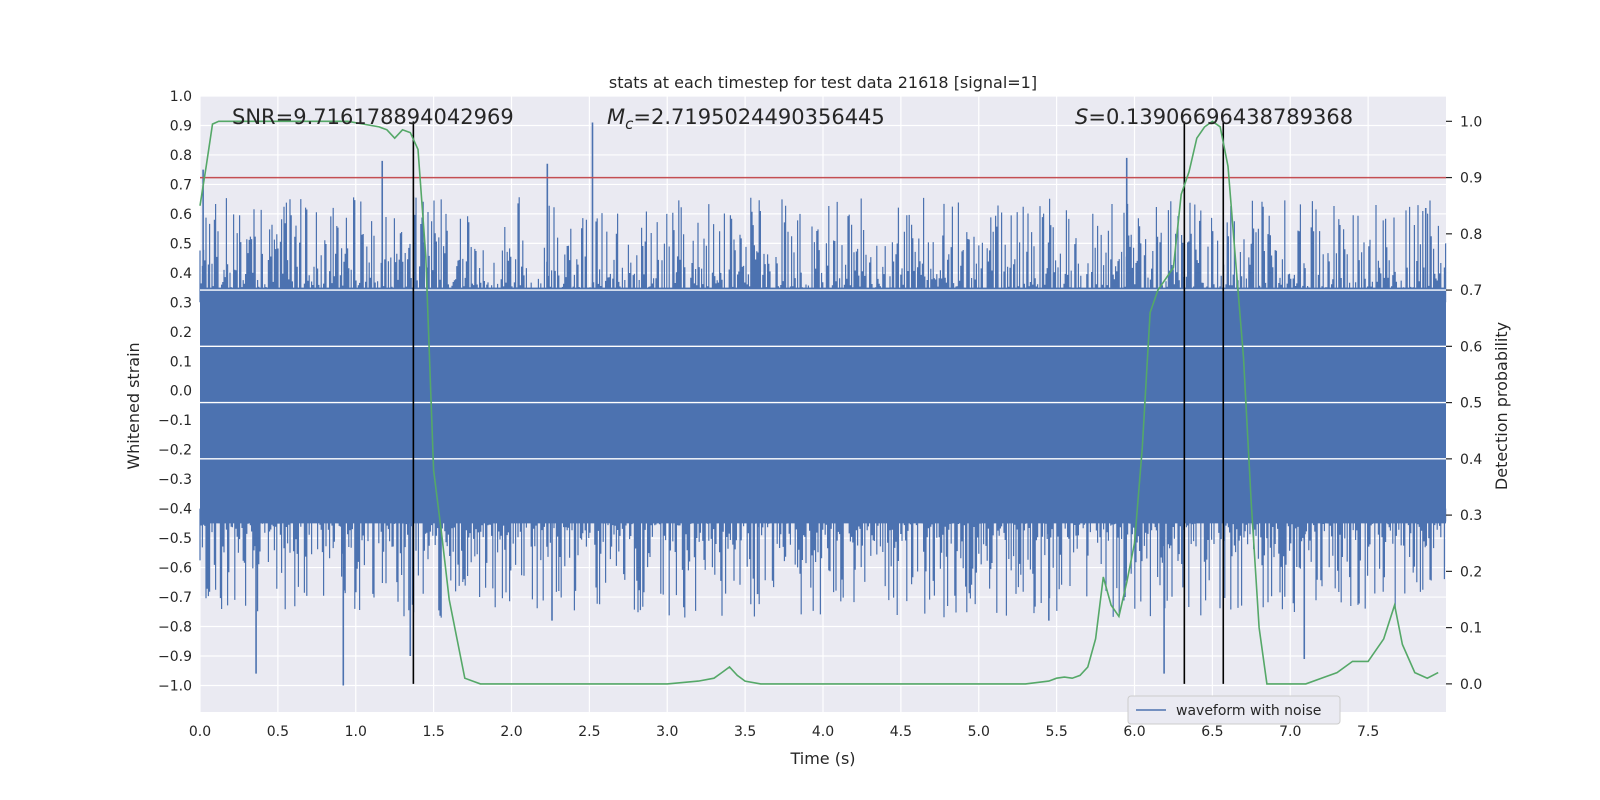 The height and width of the screenshot is (800, 1600). Describe the element at coordinates (175, 451) in the screenshot. I see `y-tick-label: −0.2` at that location.